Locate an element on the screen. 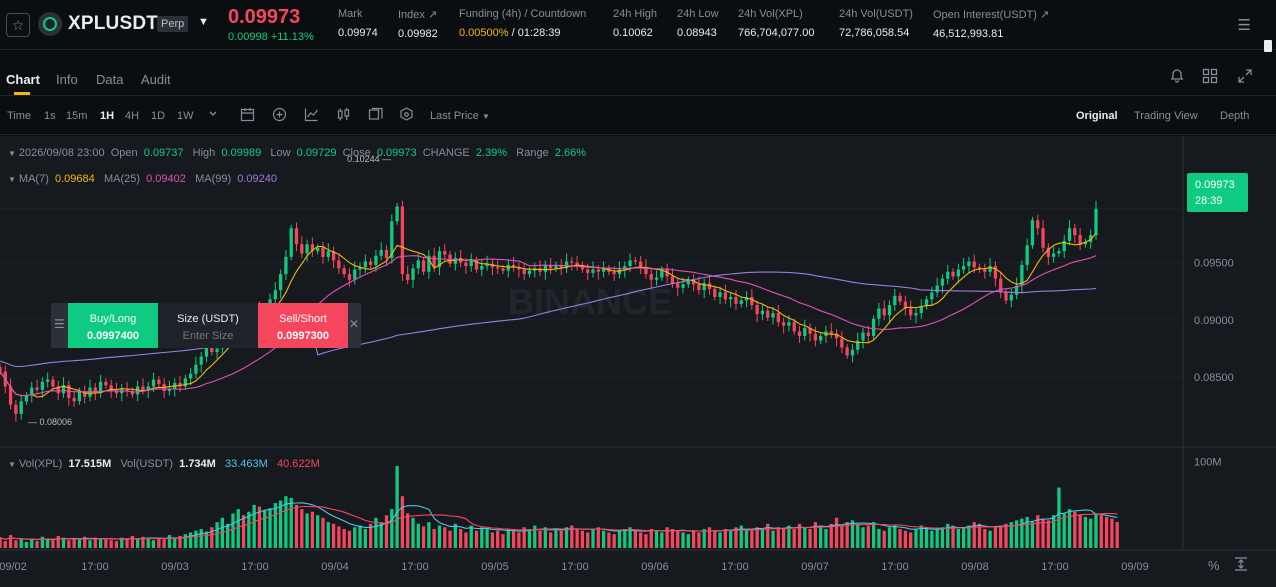 The image size is (1276, 587). sell-price: 0.0997300 is located at coordinates (303, 336).